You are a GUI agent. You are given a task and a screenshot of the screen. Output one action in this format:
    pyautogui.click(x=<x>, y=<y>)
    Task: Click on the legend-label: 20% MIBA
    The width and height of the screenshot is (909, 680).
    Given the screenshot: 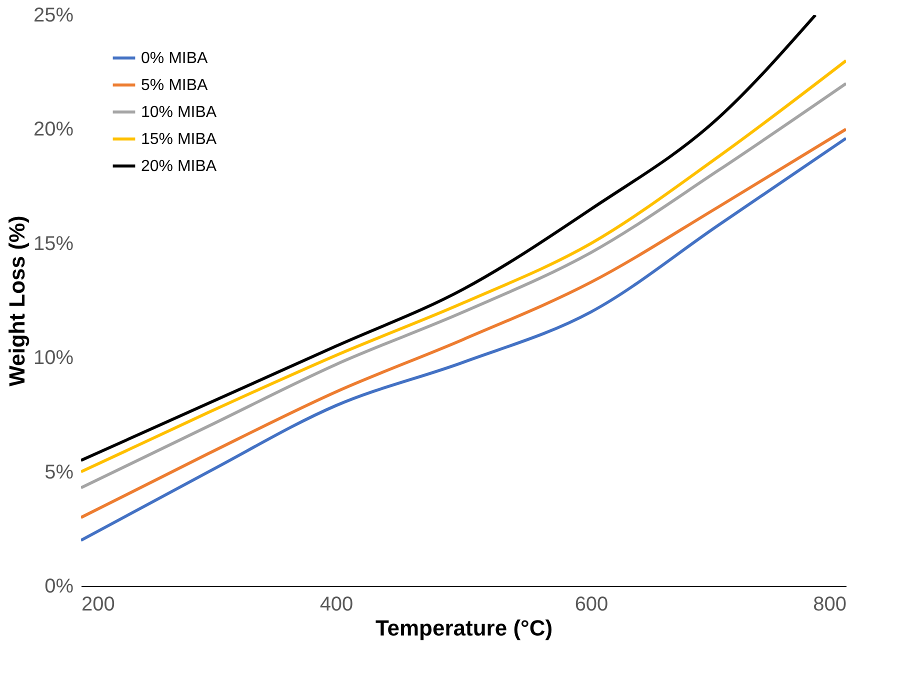 What is the action you would take?
    pyautogui.click(x=179, y=166)
    